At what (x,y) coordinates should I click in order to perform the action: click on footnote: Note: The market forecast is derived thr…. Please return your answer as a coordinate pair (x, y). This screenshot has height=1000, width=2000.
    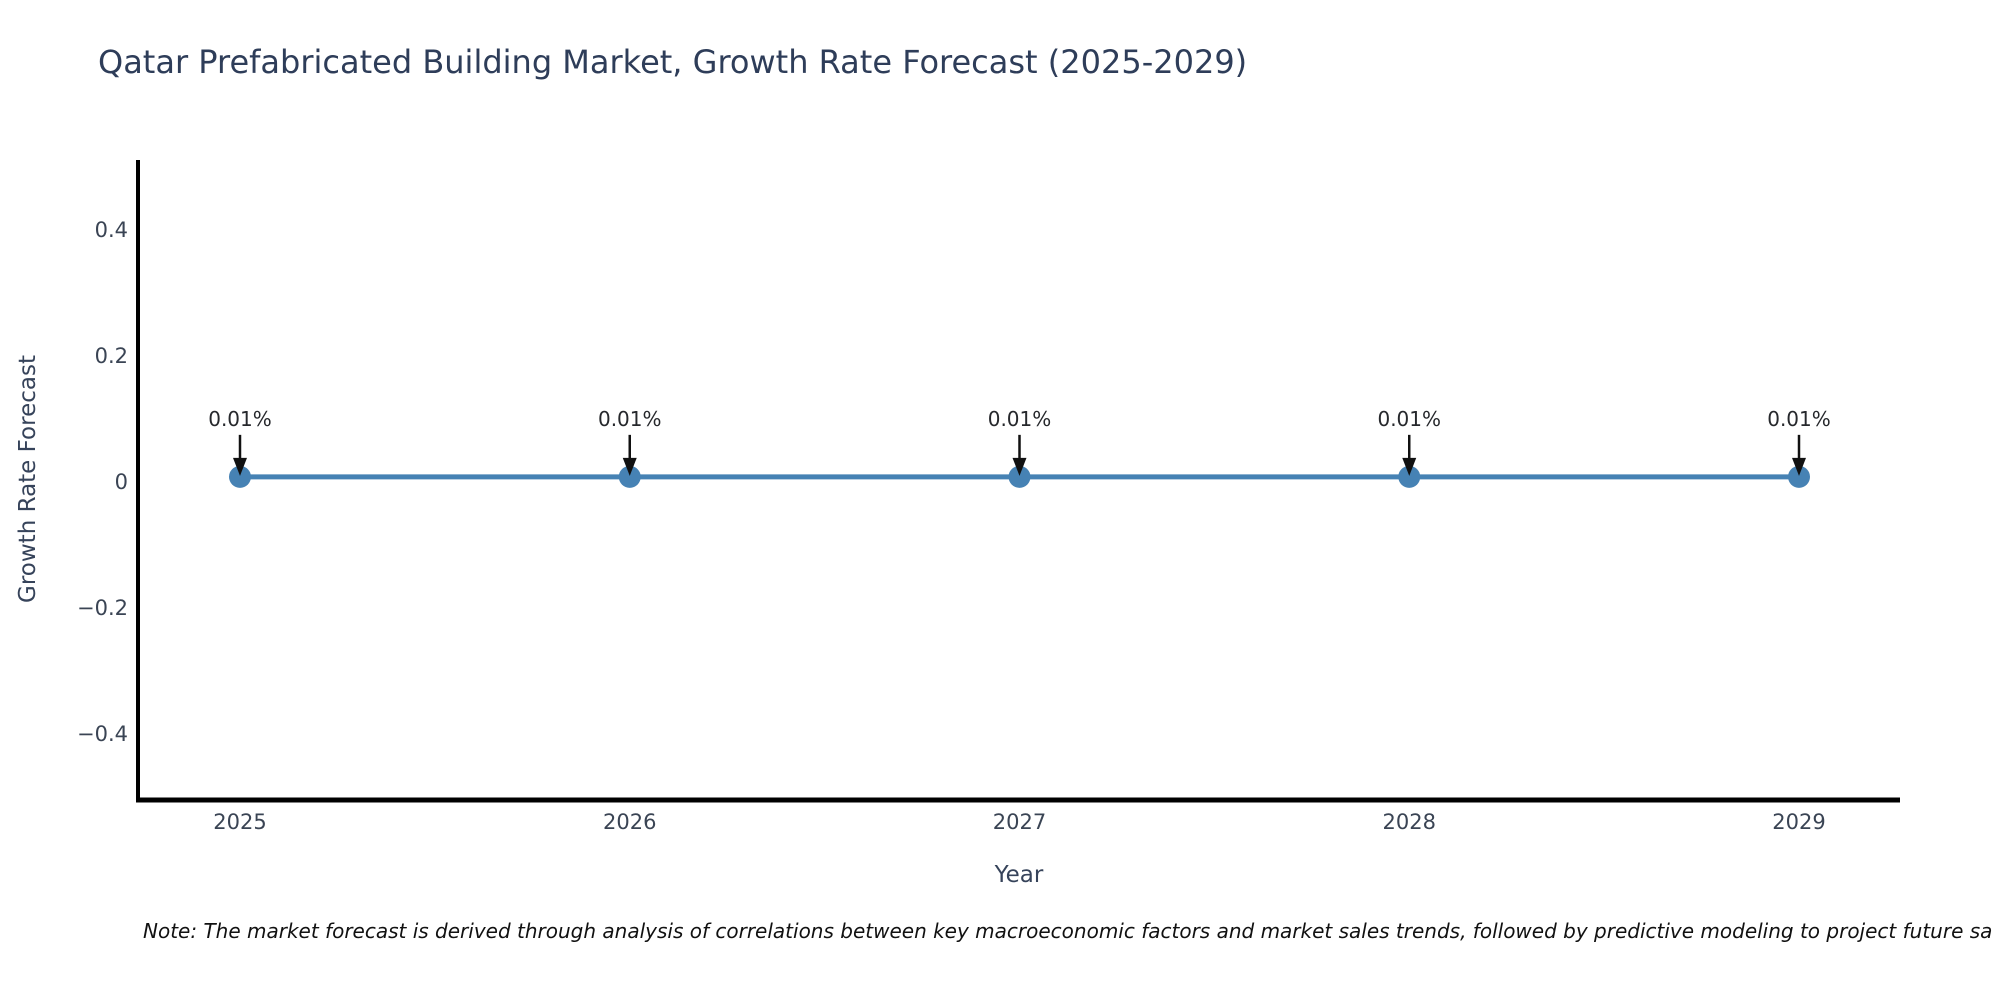
    Looking at the image, I should click on (1068, 931).